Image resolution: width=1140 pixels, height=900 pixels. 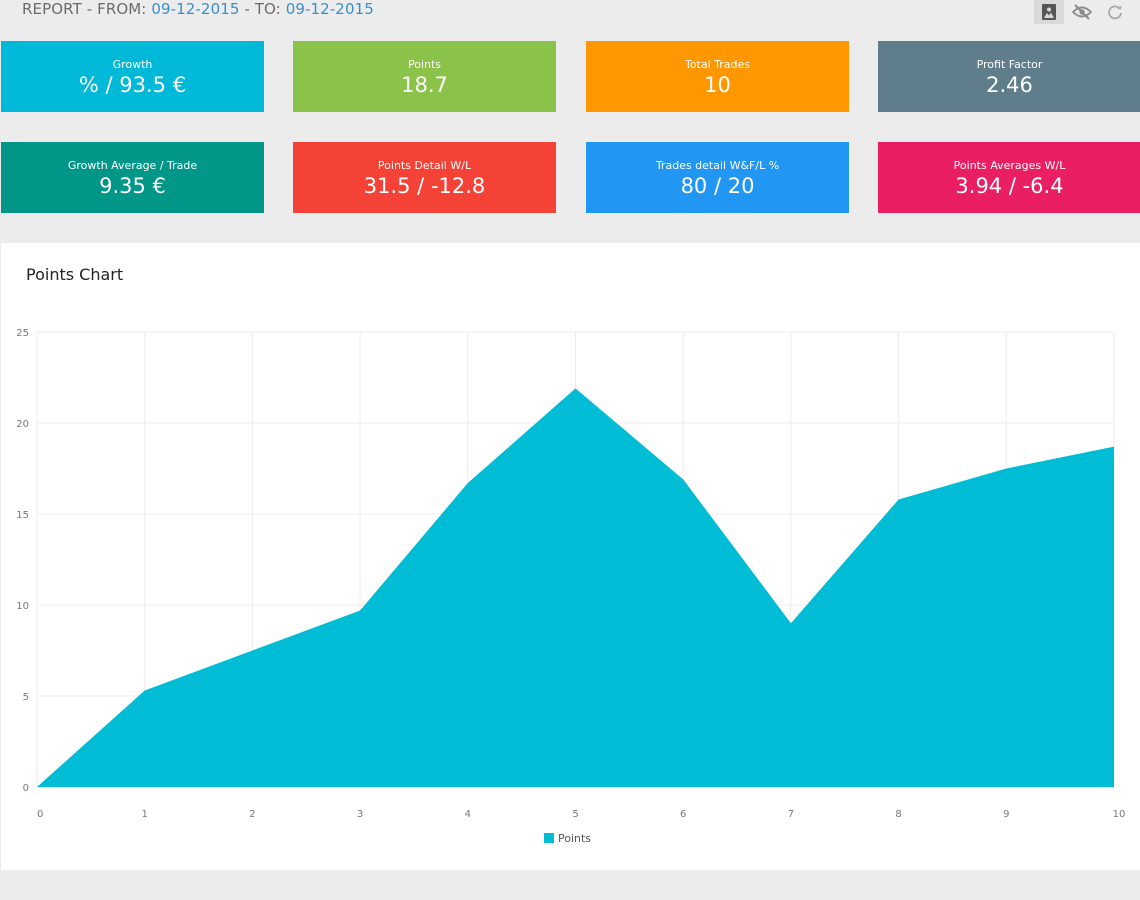 What do you see at coordinates (252, 814) in the screenshot?
I see `x-tick-label: 2` at bounding box center [252, 814].